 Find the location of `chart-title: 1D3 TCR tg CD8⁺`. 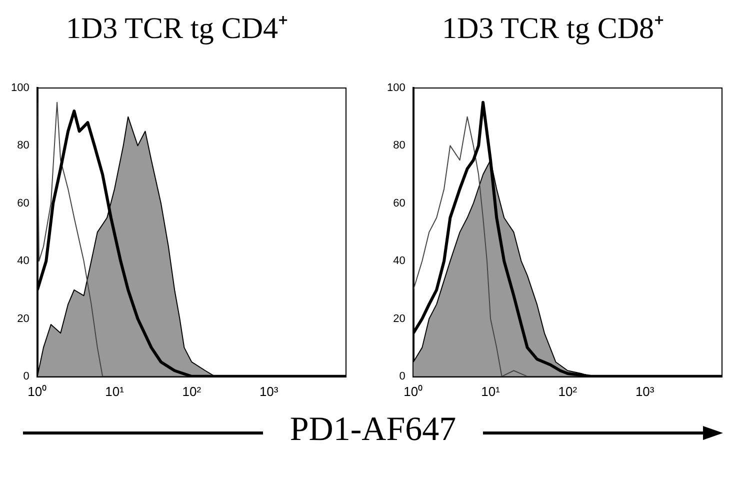

chart-title: 1D3 TCR tg CD8⁺ is located at coordinates (553, 28).